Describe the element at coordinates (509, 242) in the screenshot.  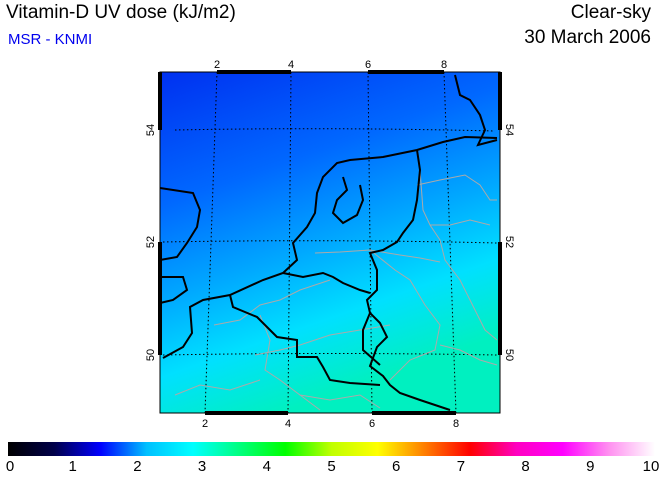
I see `lat-label-right: 52` at that location.